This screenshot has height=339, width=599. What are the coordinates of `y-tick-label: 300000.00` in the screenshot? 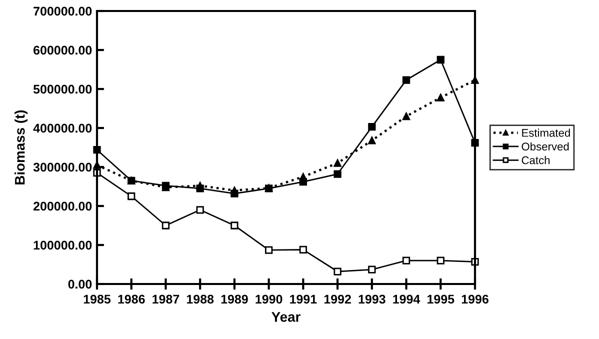 It's located at (62, 167).